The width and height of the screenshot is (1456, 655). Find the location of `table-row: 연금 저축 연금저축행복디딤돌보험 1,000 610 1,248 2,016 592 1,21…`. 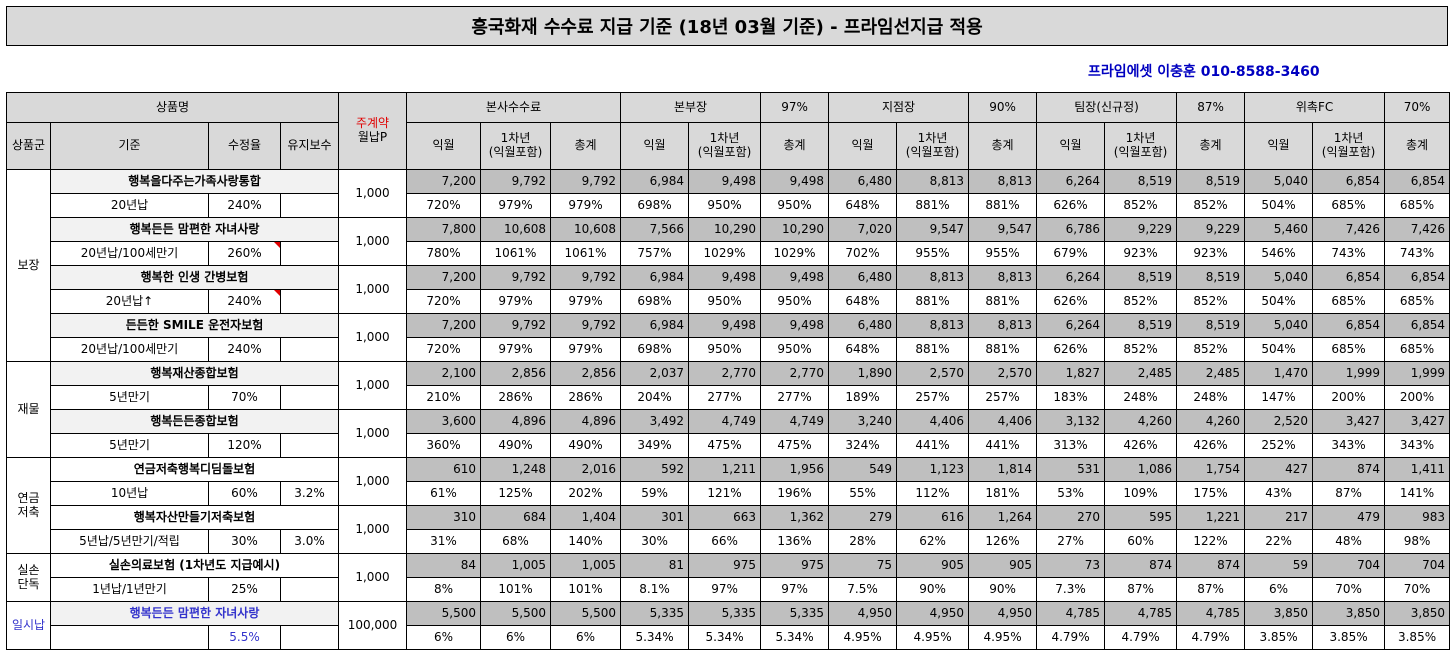

table-row: 연금 저축 연금저축행복디딤돌보험 1,000 610 1,248 2,016 592 1,21… is located at coordinates (728, 505).